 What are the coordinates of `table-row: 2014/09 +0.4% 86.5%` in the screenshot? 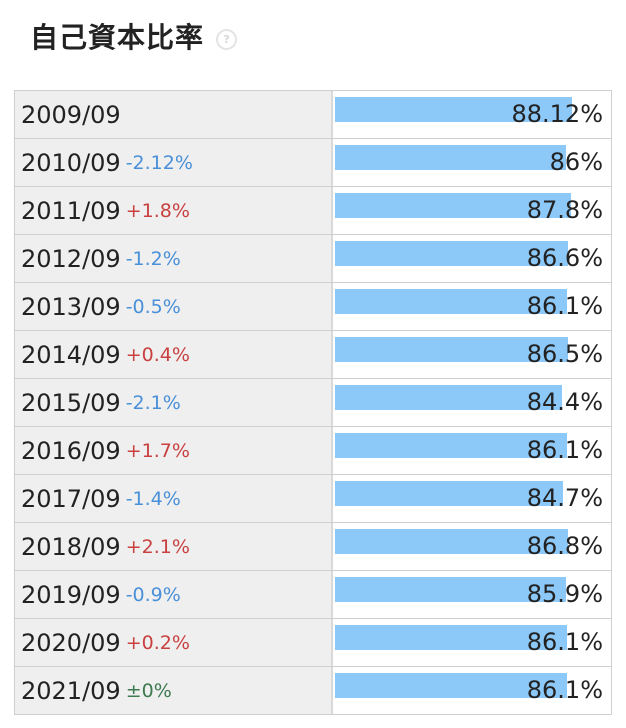 It's located at (313, 355).